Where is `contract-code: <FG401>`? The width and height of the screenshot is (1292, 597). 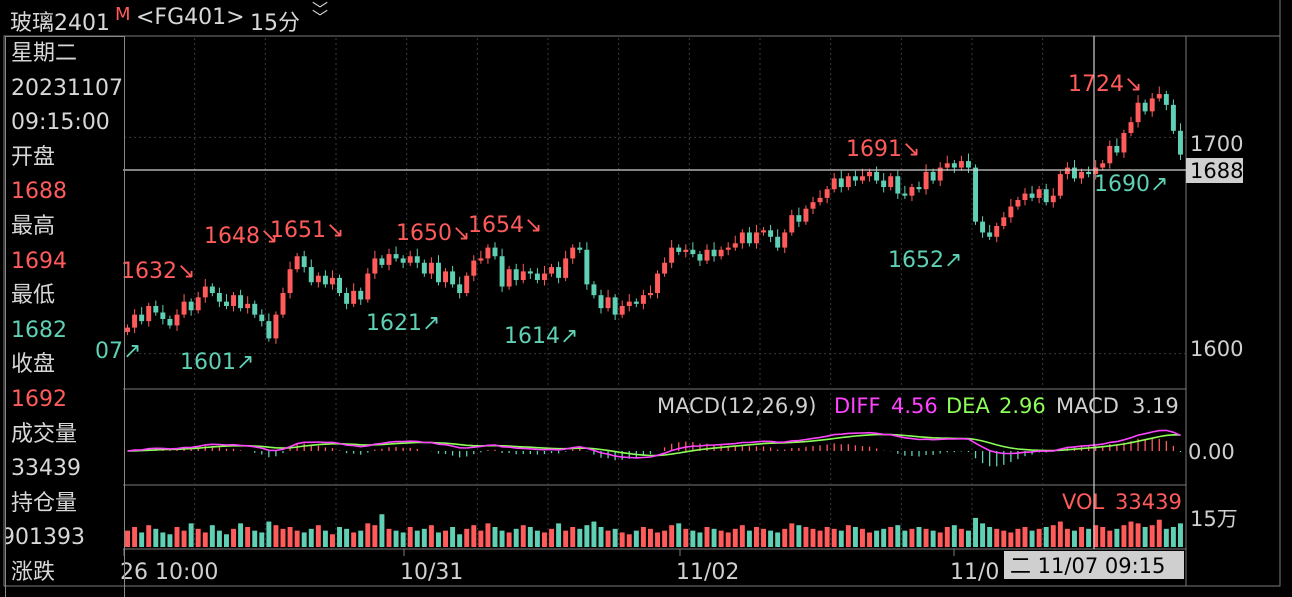
contract-code: <FG401> is located at coordinates (190, 17).